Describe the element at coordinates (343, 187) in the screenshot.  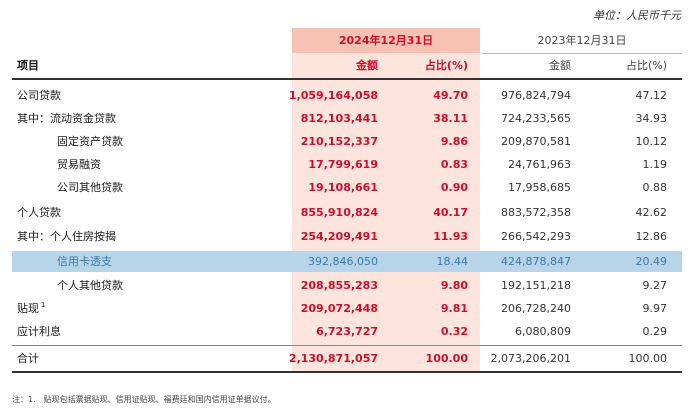
I see `amount-cell: 19,108,661` at that location.